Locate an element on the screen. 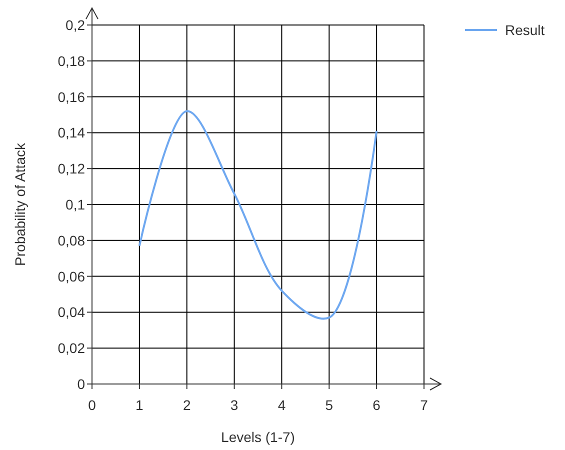 The height and width of the screenshot is (450, 565). y-tick-label: 0,1 is located at coordinates (76, 204).